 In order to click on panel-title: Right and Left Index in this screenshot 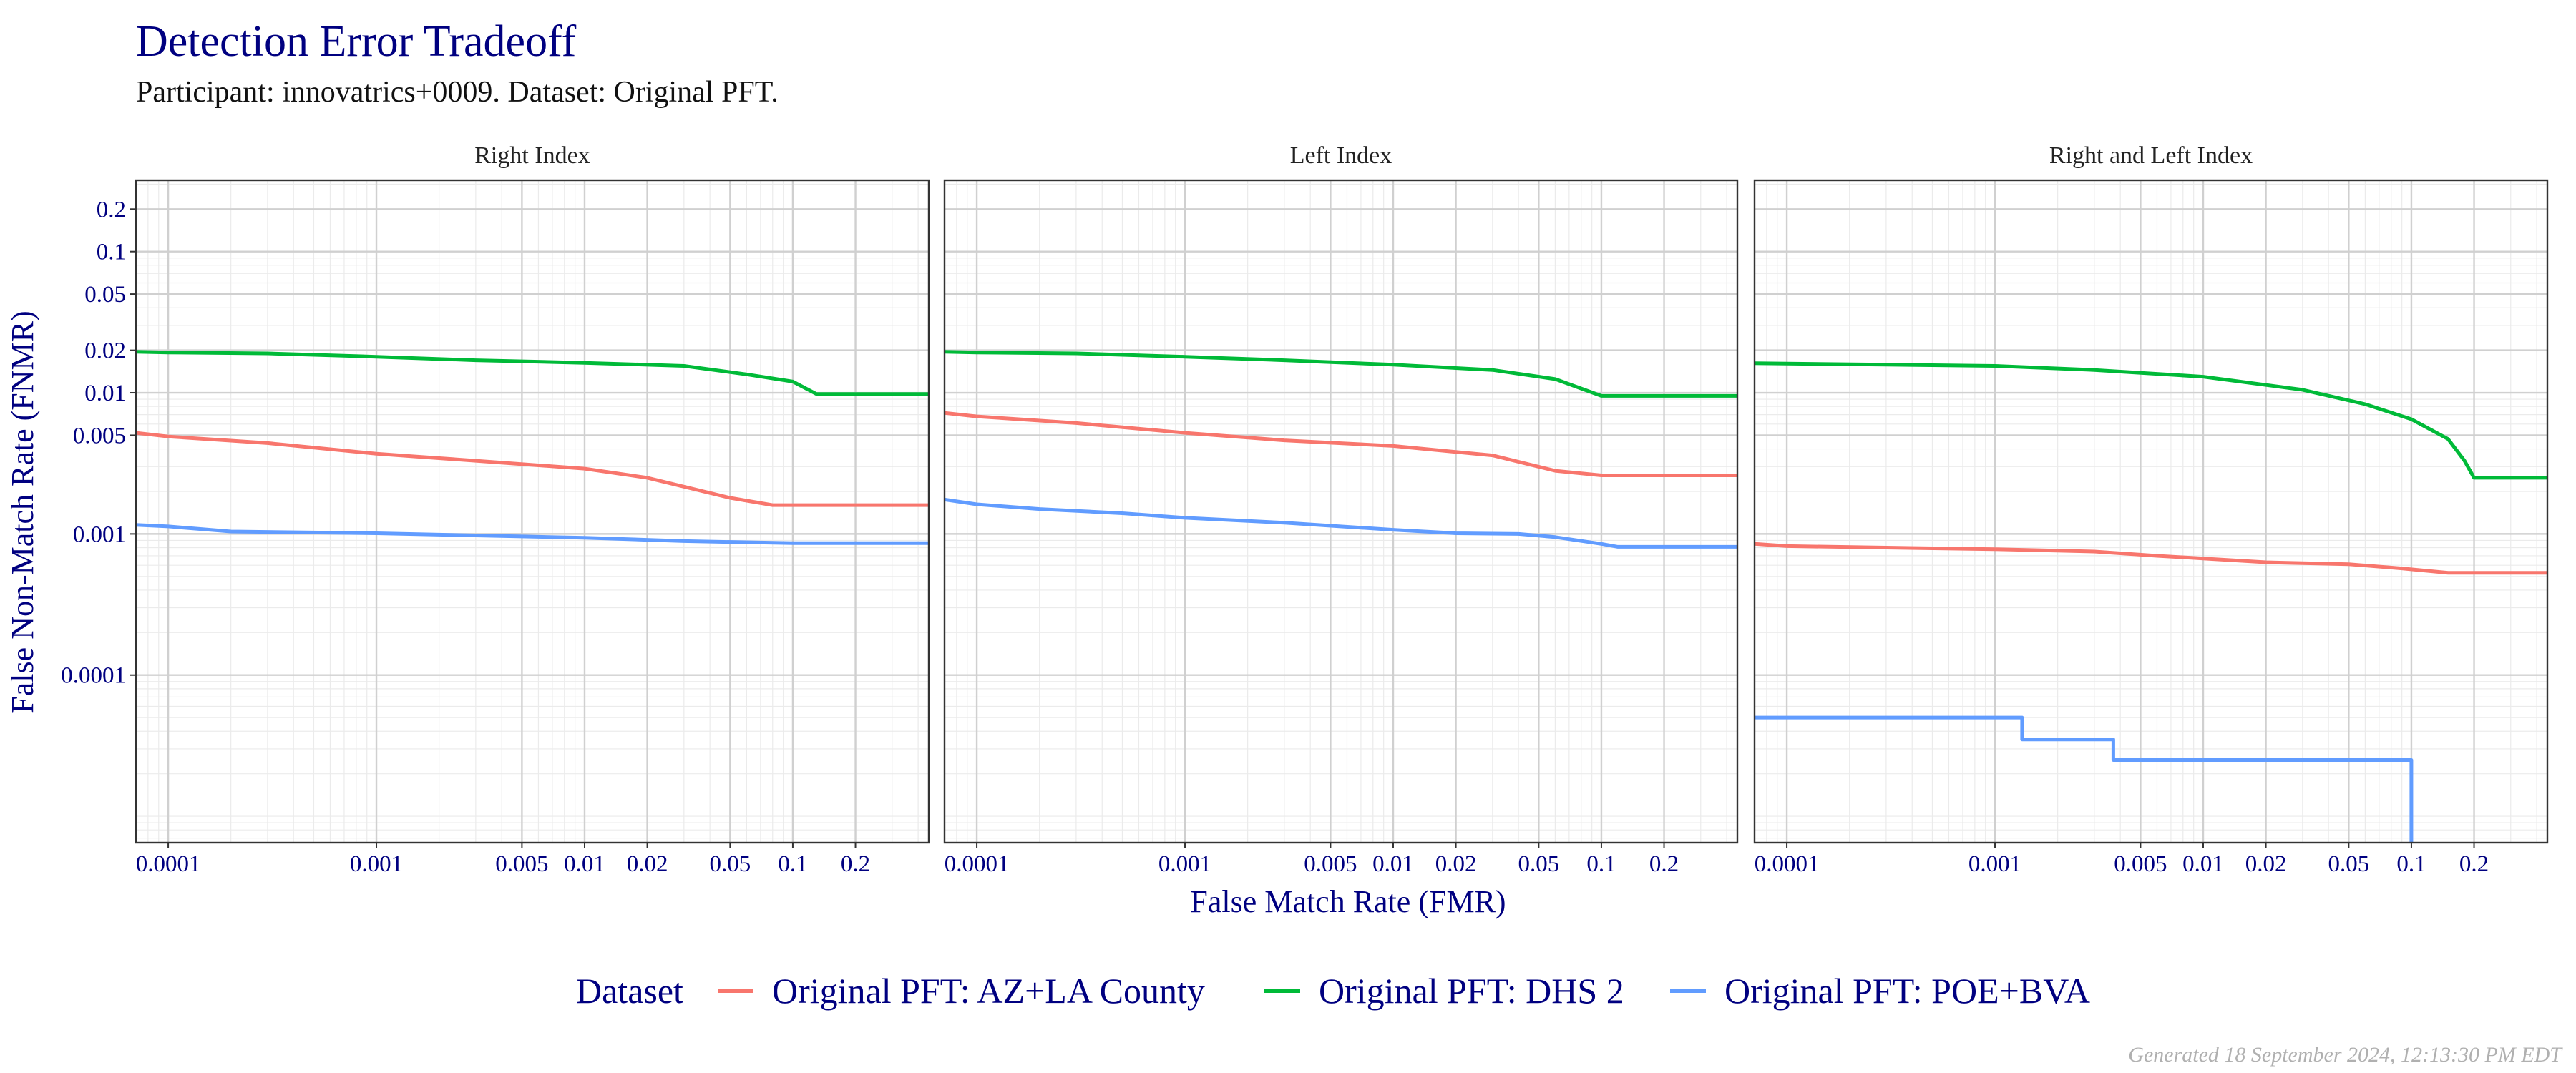, I will do `click(2151, 155)`.